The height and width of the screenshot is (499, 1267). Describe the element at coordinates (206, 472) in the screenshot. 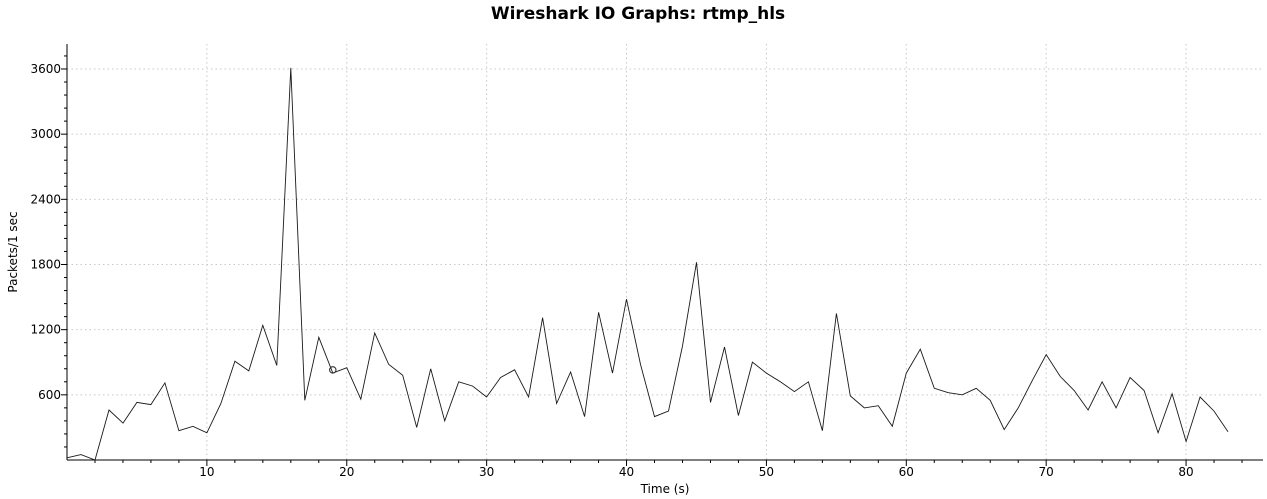

I see `x-tick-label: 10` at that location.